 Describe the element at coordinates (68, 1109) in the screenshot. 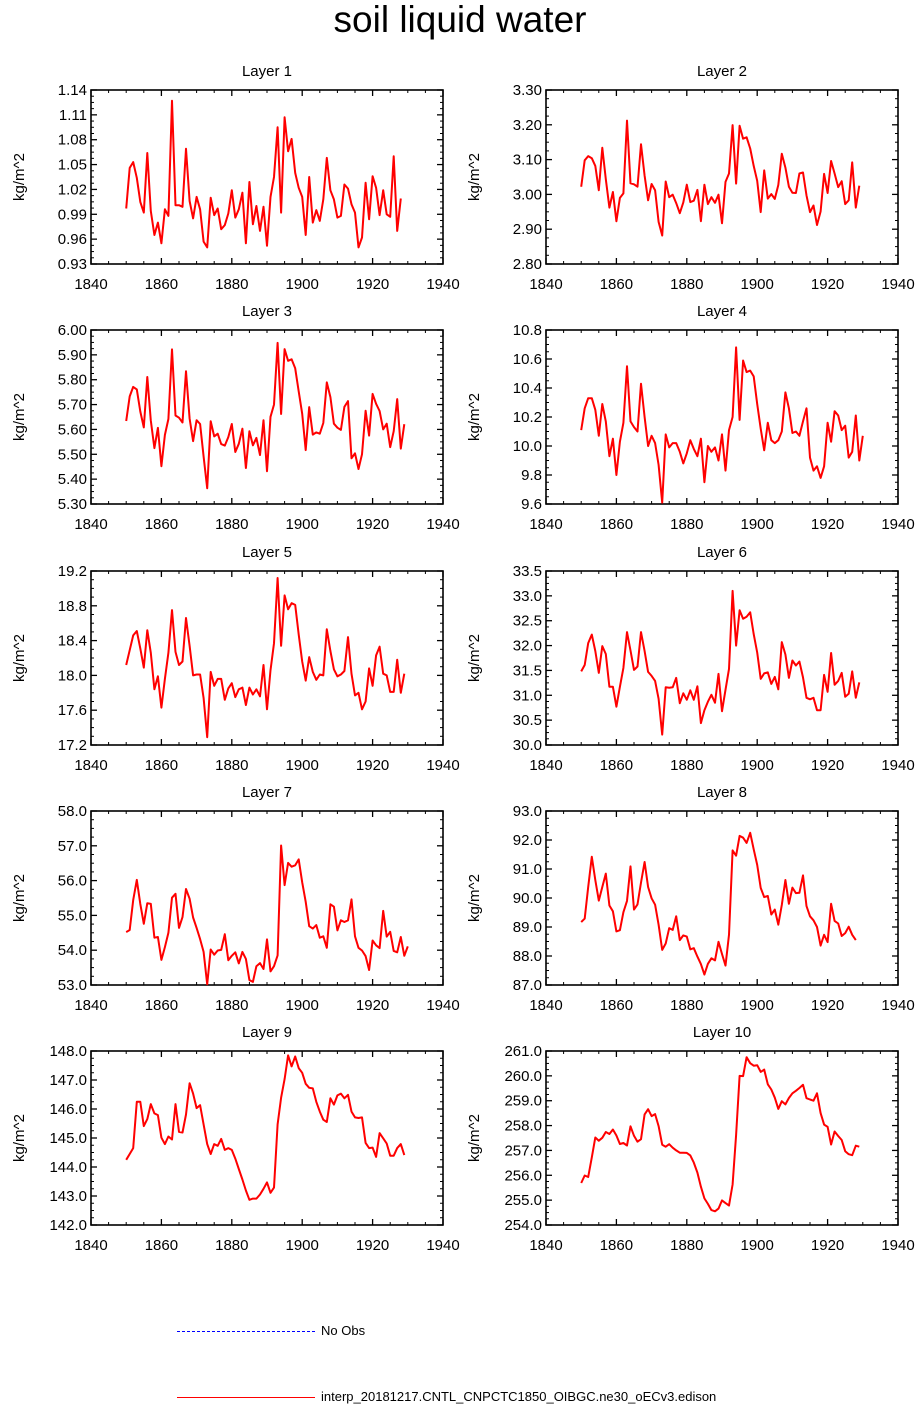

I see `y-tick-label: 146.0` at that location.